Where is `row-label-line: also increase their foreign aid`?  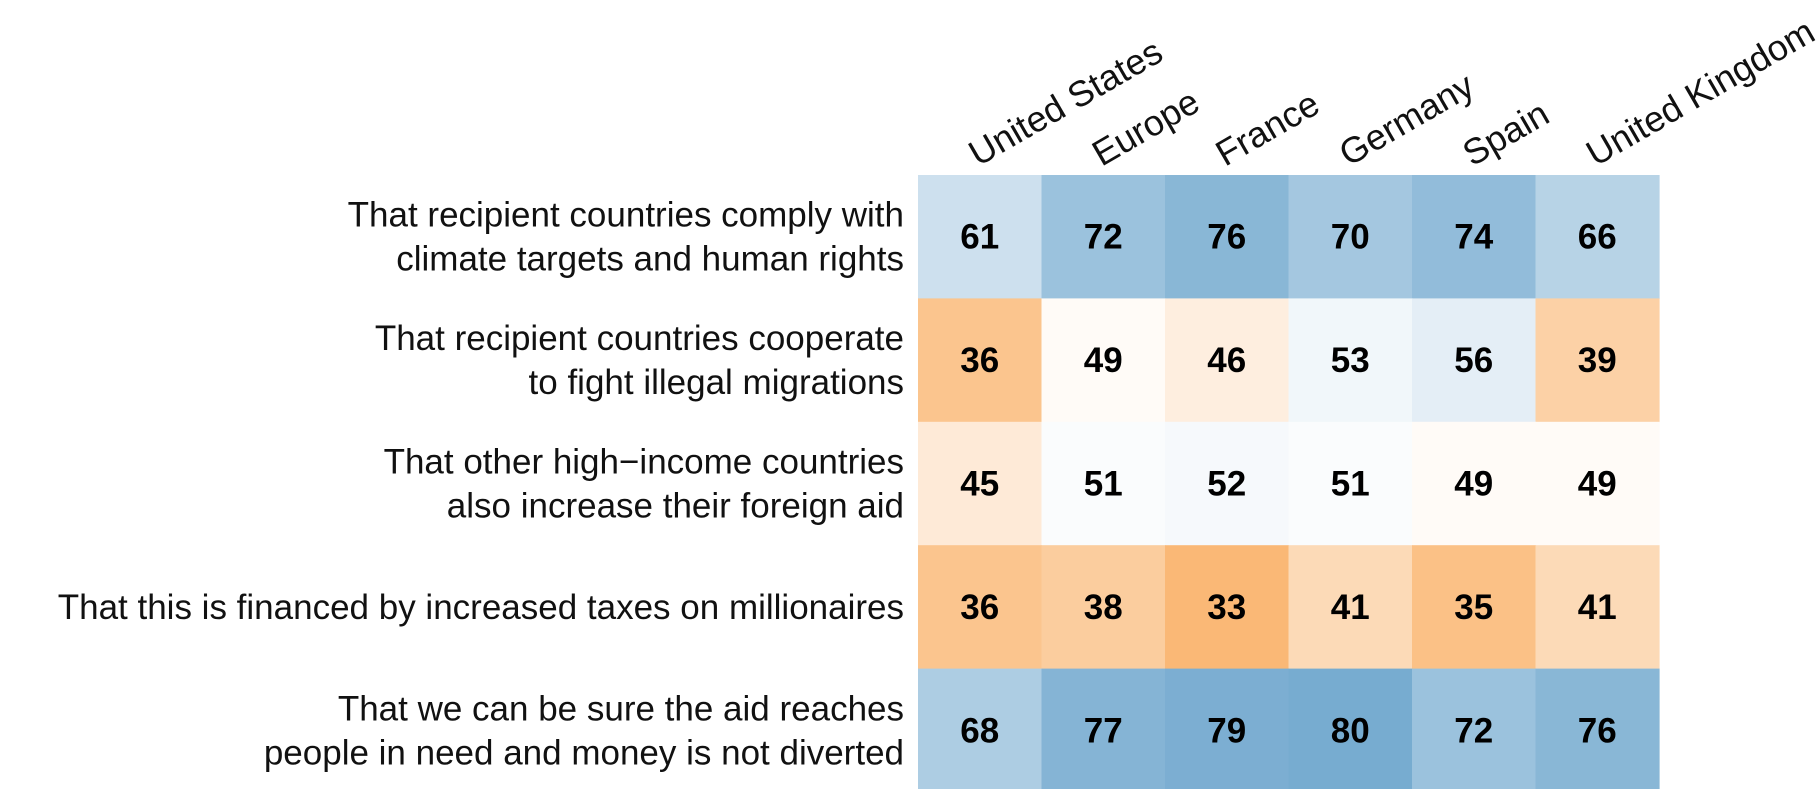 row-label-line: also increase their foreign aid is located at coordinates (675, 506).